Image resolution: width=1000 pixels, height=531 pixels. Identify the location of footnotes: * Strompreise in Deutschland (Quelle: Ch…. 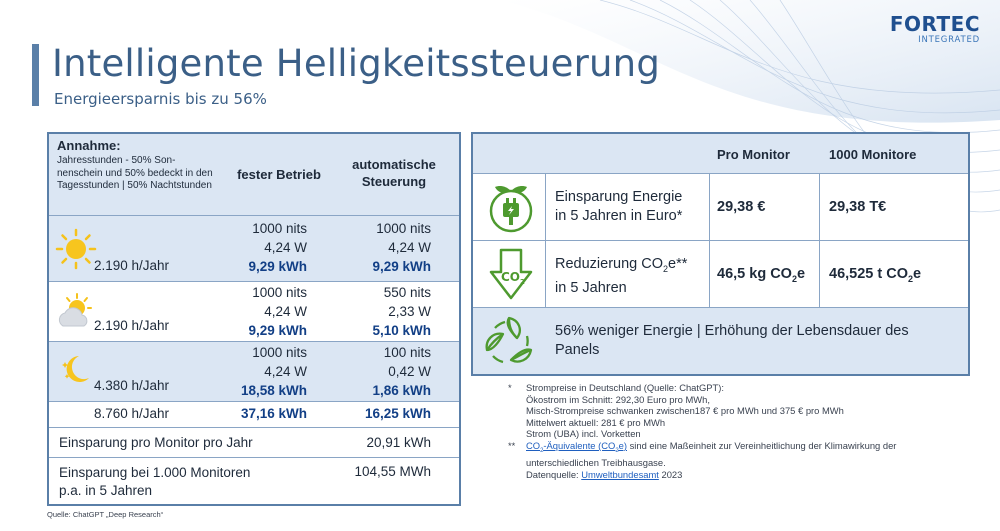
(702, 431).